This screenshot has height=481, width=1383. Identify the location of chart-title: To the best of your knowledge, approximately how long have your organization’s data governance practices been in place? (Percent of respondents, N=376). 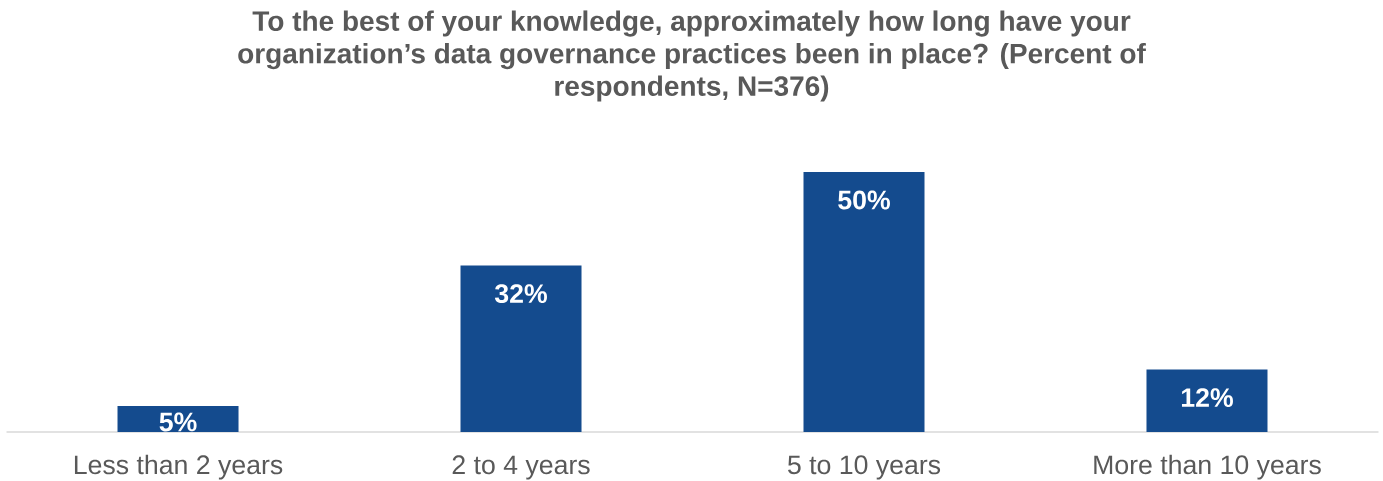
(692, 56).